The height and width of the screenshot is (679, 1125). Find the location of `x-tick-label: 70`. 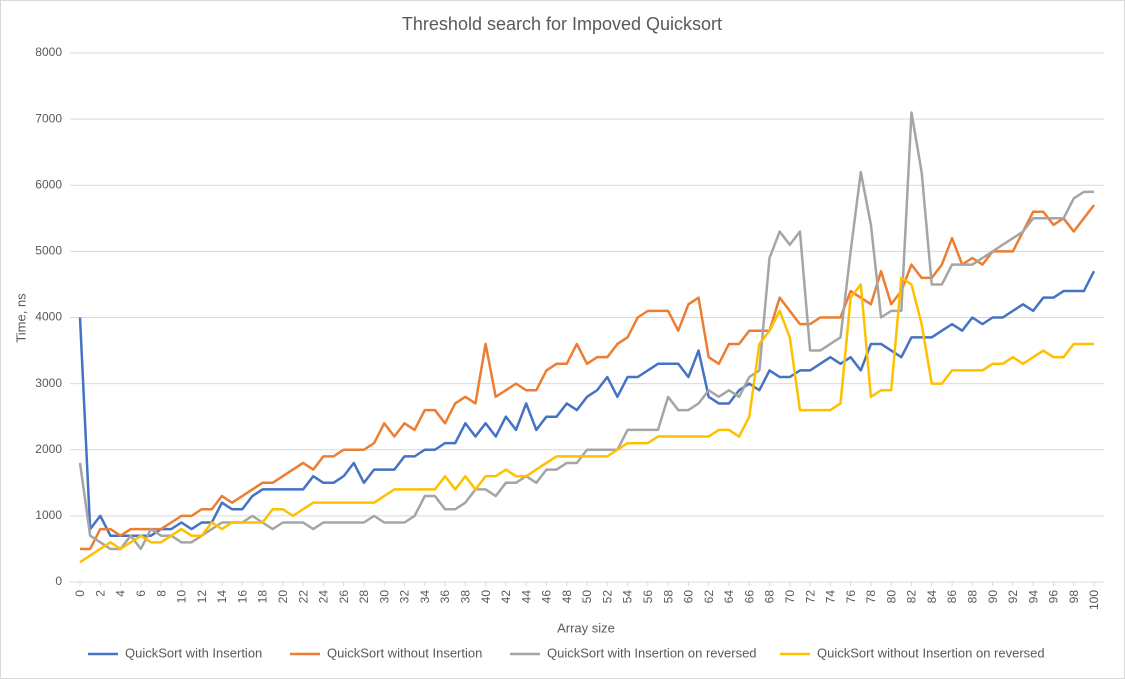

x-tick-label: 70 is located at coordinates (790, 597).